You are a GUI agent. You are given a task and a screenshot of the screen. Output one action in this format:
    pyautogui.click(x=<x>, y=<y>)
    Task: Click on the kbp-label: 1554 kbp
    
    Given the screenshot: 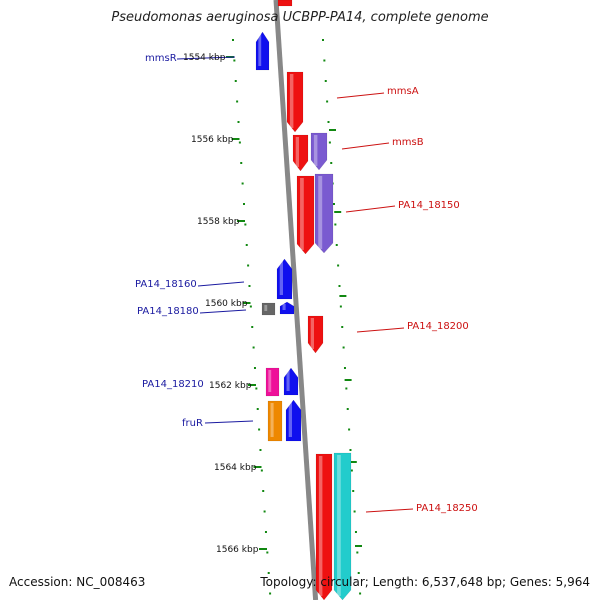 What is the action you would take?
    pyautogui.click(x=204, y=58)
    